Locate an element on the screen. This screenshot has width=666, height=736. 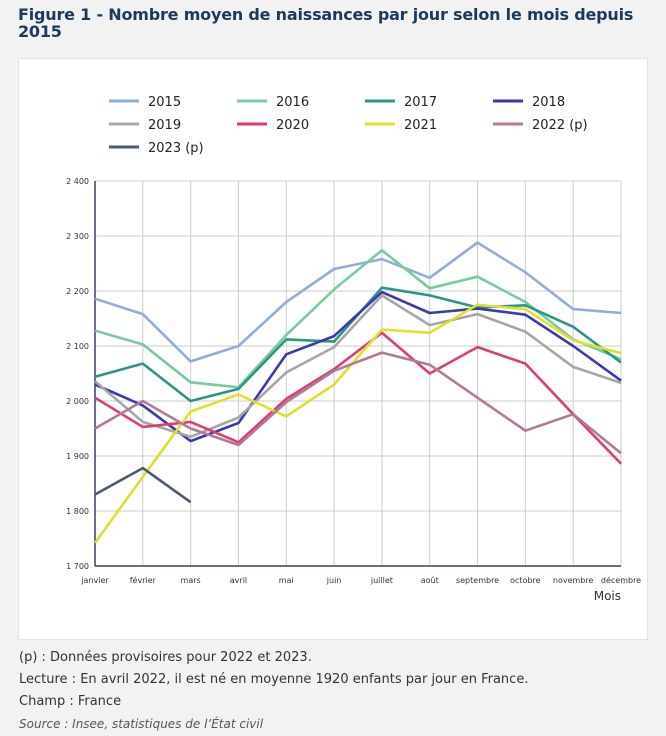
legend-item: 2022 (p) is located at coordinates (540, 125).